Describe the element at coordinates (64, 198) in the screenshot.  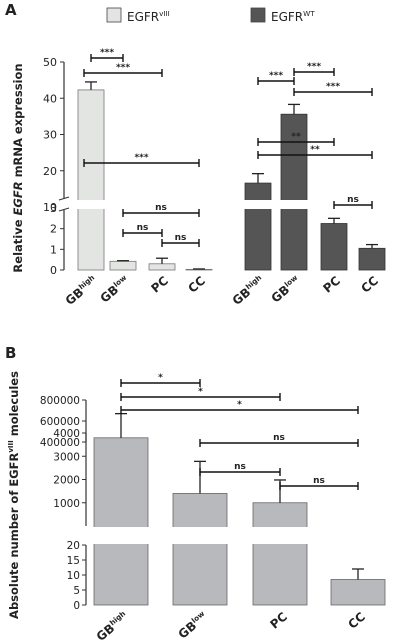
I see `break-mark-top` at that location.